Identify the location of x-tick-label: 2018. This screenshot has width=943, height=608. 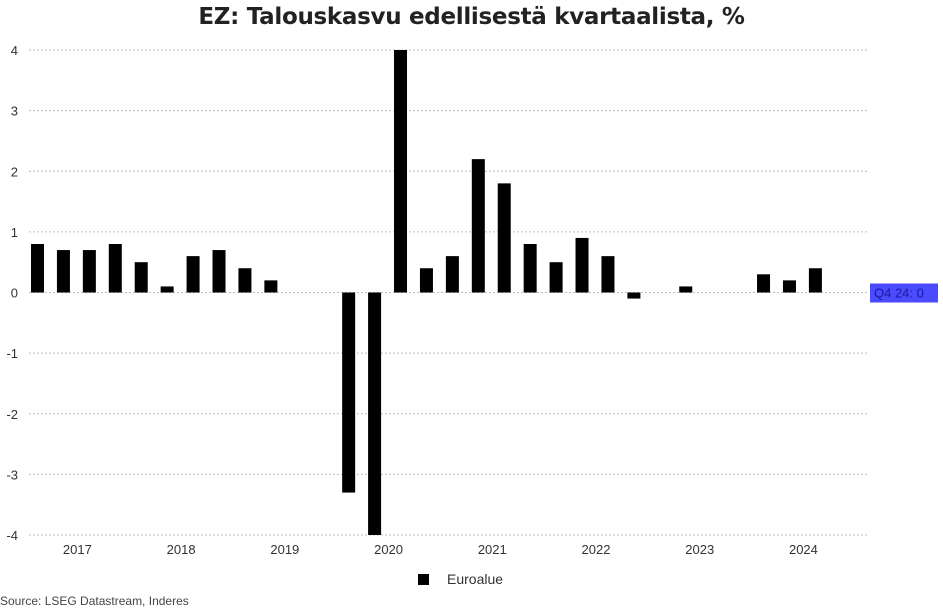
(181, 549).